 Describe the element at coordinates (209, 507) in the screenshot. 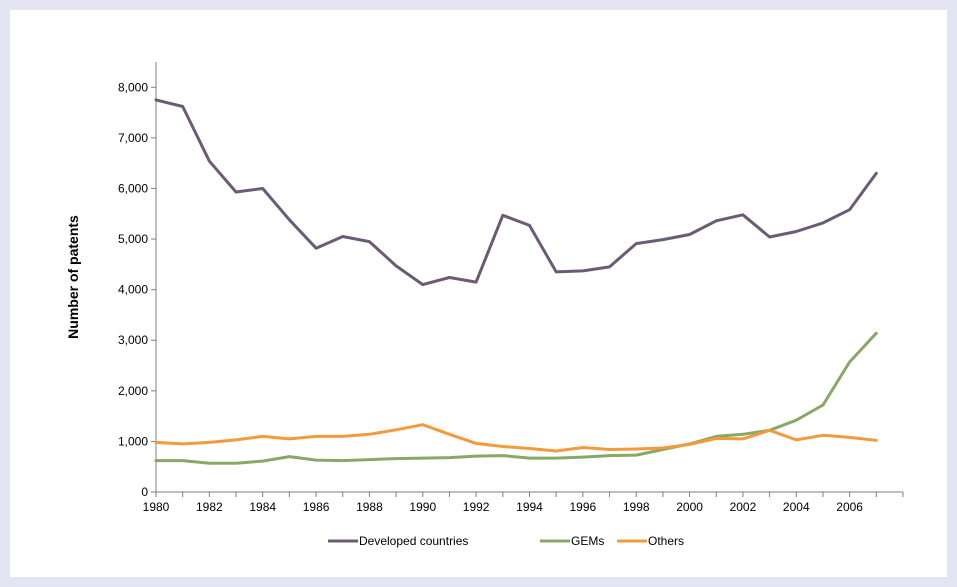

I see `x-tick-label: 1982` at that location.